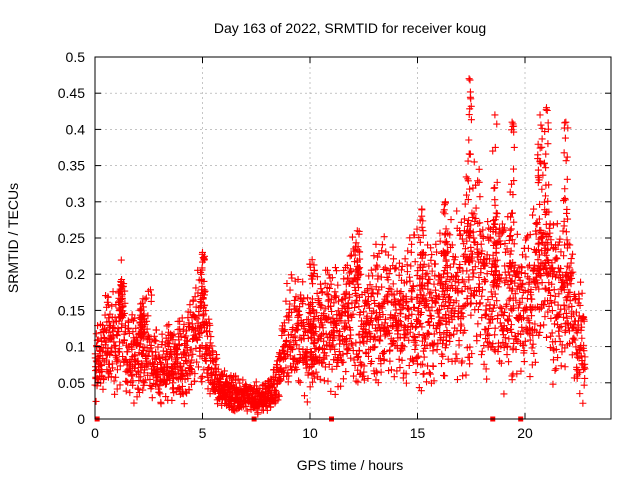 The image size is (640, 480). Describe the element at coordinates (76, 57) in the screenshot. I see `y-tick-label: 0.5` at that location.